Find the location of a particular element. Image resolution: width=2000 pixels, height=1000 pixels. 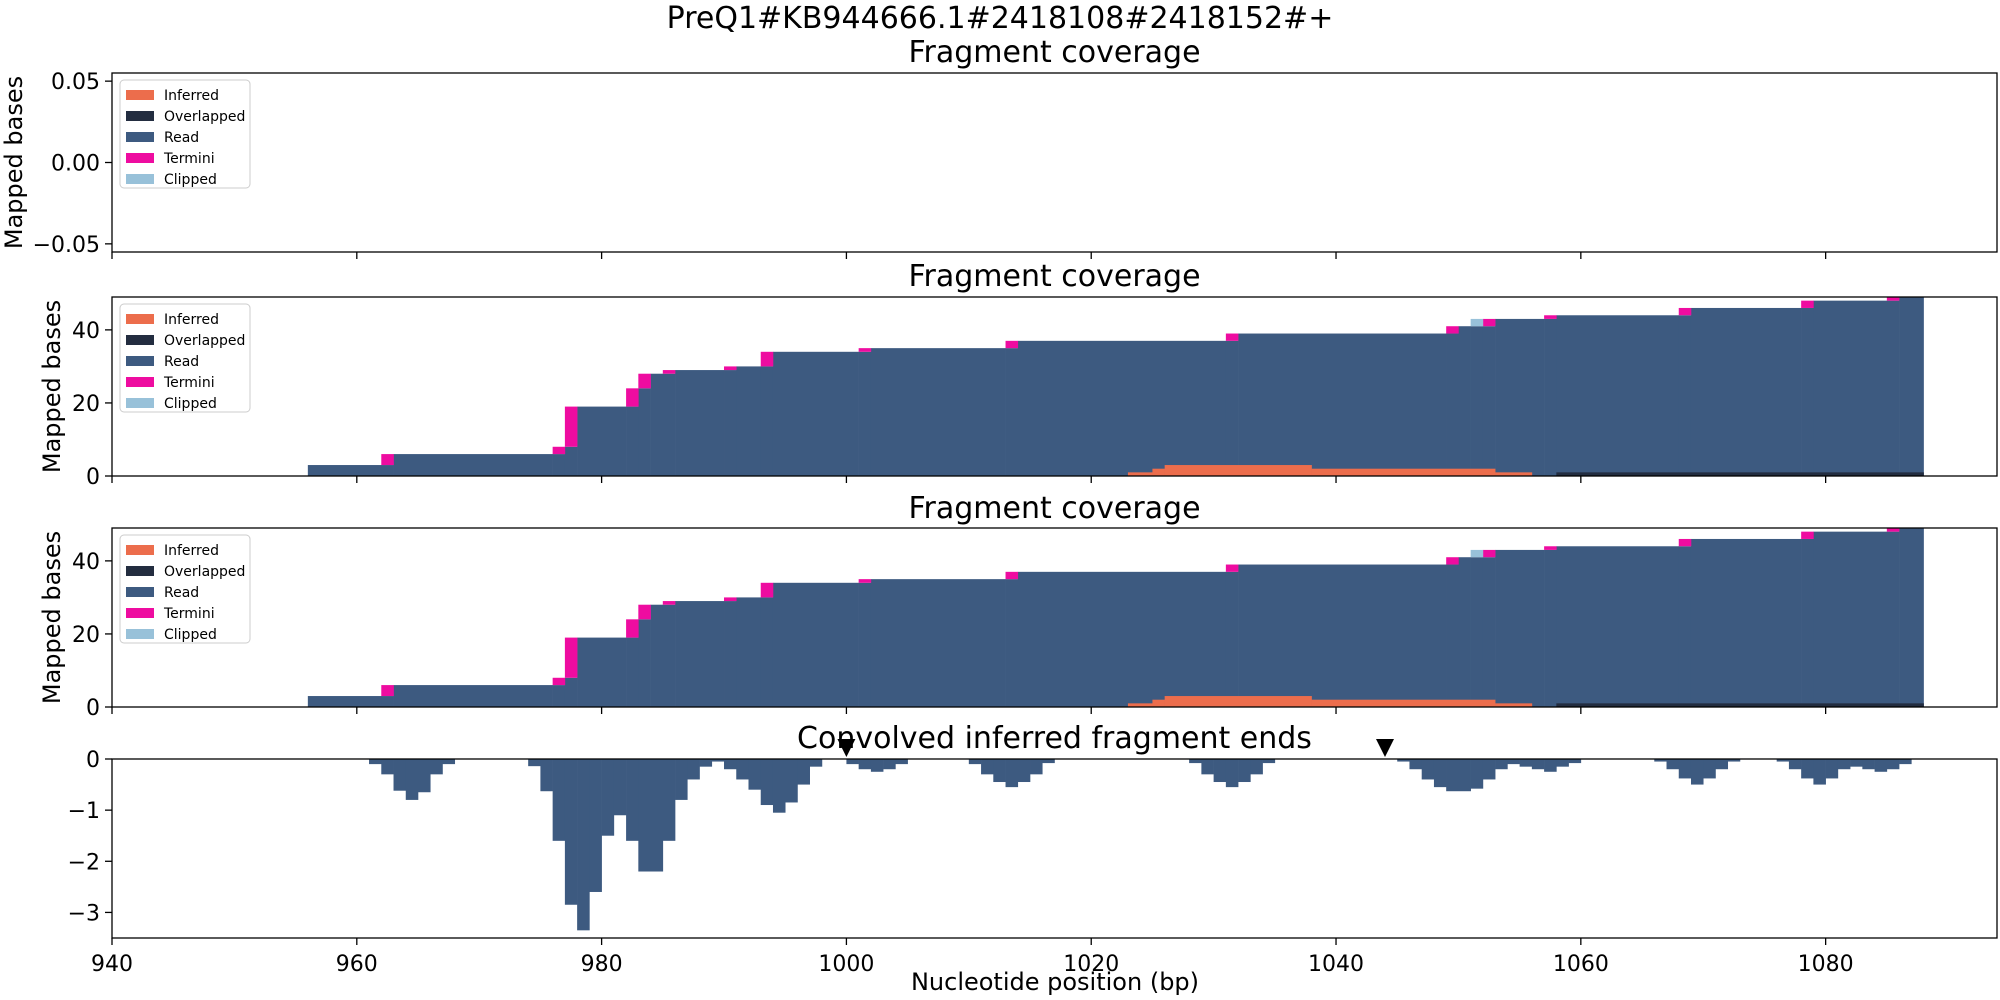

y-tick-label: 0.05 is located at coordinates (75, 82).